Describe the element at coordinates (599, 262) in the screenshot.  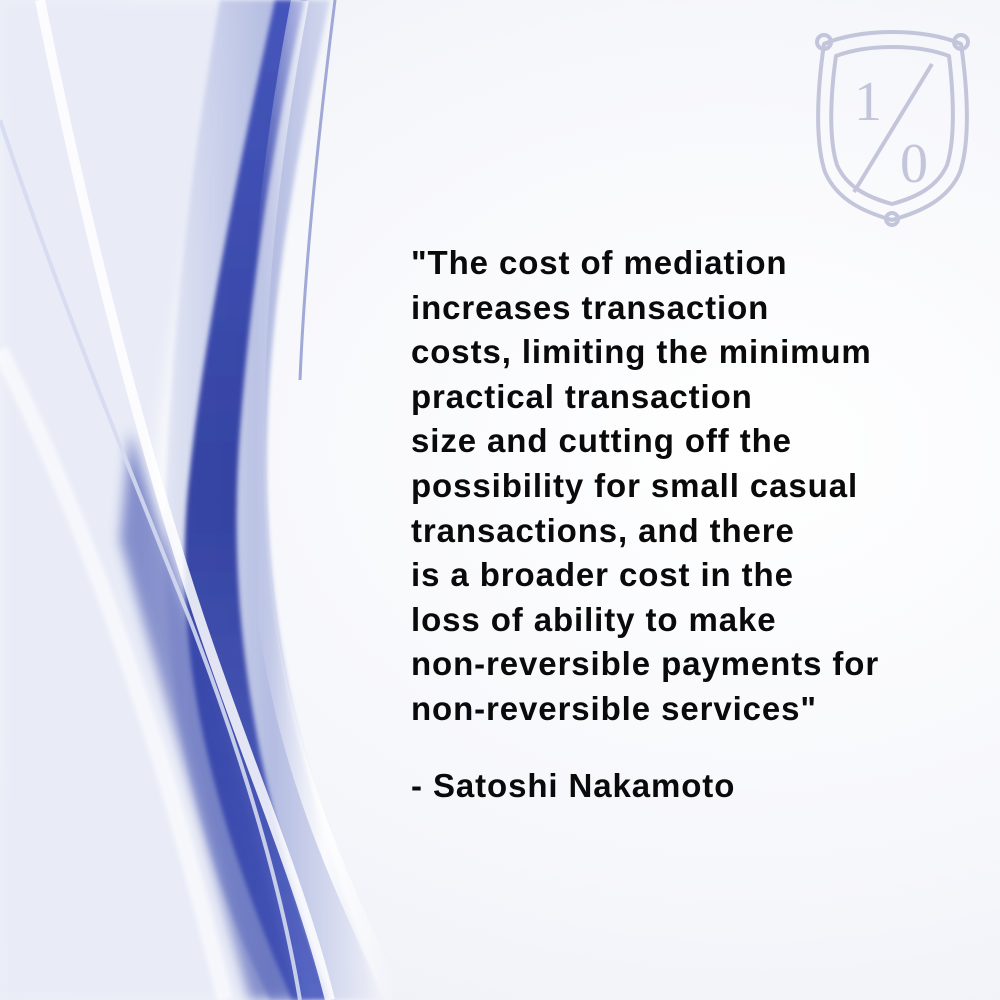
I see `quote-line: "The cost of mediation` at that location.